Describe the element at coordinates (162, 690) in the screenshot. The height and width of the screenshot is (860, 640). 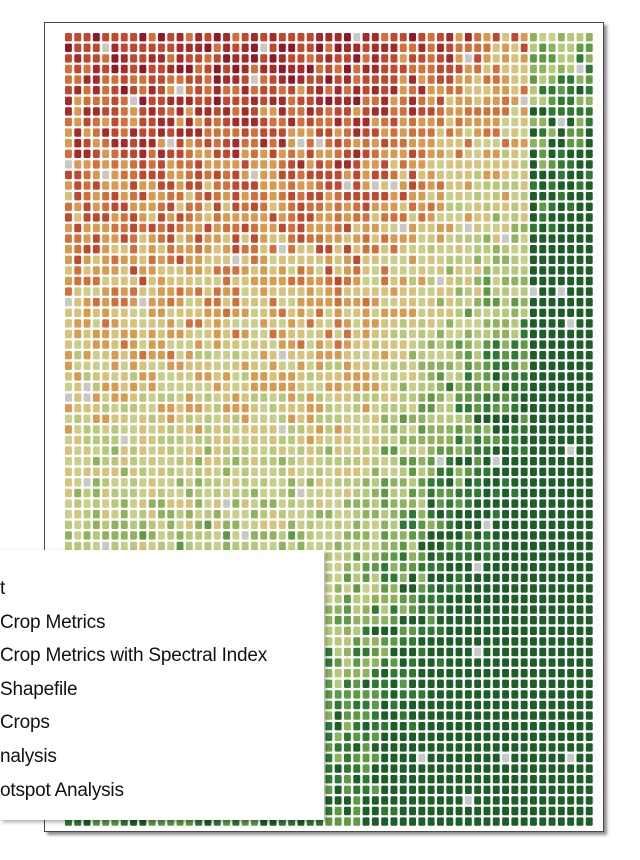
I see `menu-item-shapefile: Shapefile` at that location.